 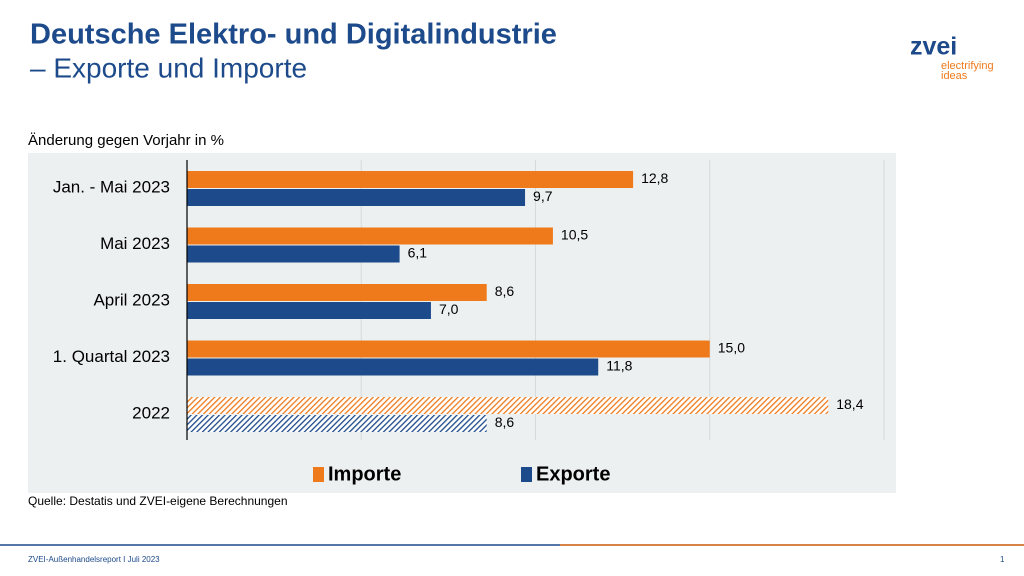 I want to click on title: Deutsche Elektro- und Digitalindustrie, so click(x=293, y=35).